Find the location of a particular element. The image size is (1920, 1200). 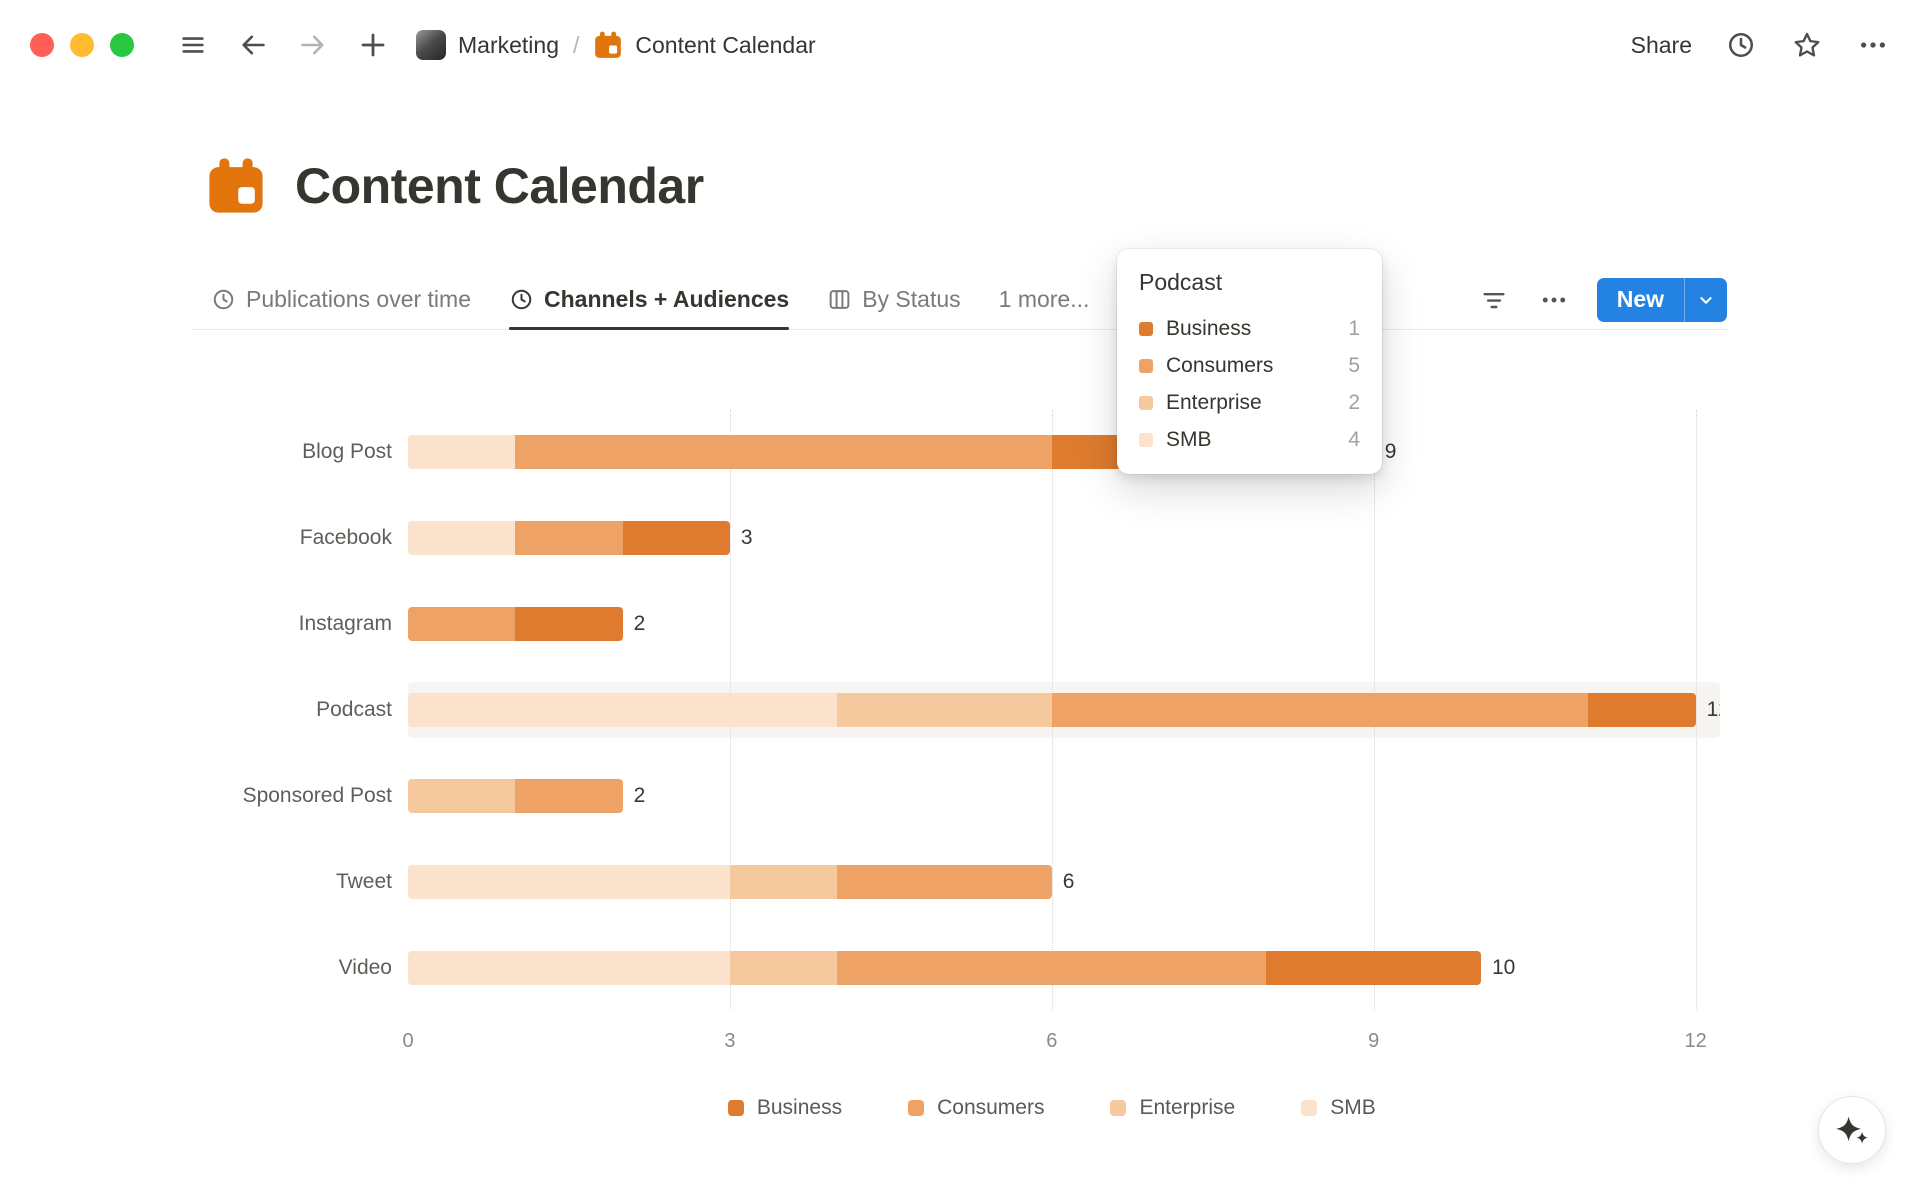

legend-label: Consumers is located at coordinates (991, 1107).